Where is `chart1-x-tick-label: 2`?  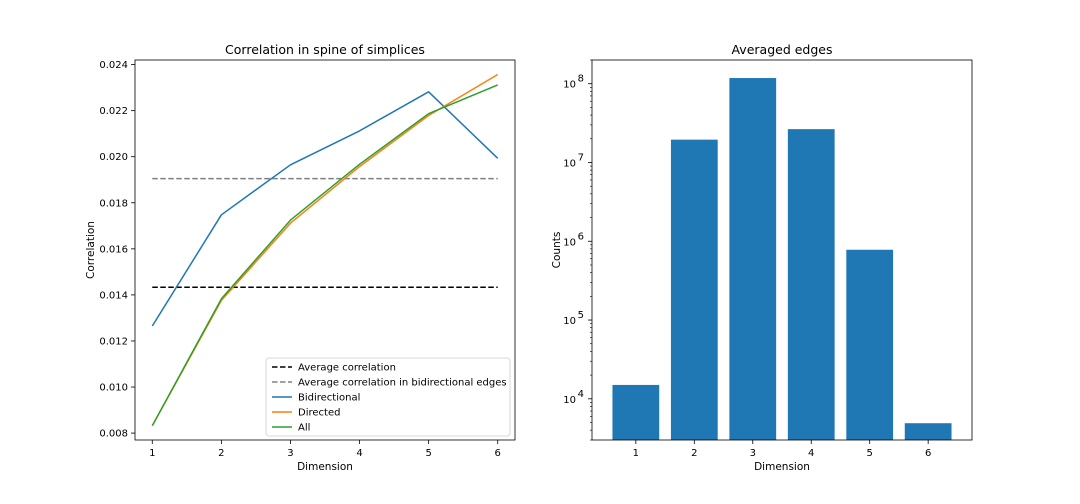 chart1-x-tick-label: 2 is located at coordinates (221, 453).